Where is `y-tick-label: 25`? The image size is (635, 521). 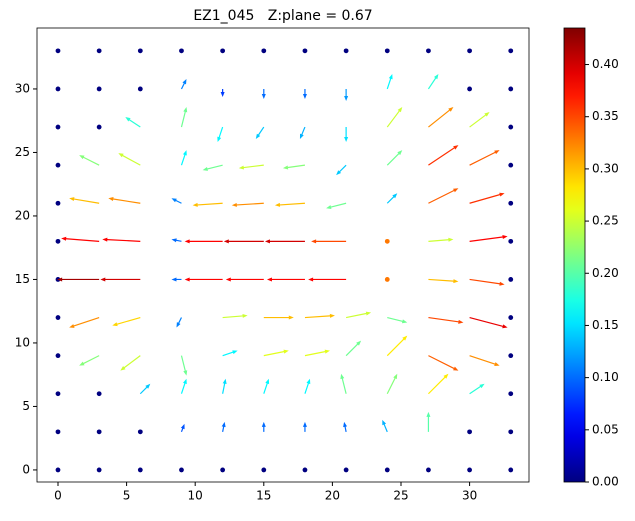
y-tick-label: 25 is located at coordinates (22, 152).